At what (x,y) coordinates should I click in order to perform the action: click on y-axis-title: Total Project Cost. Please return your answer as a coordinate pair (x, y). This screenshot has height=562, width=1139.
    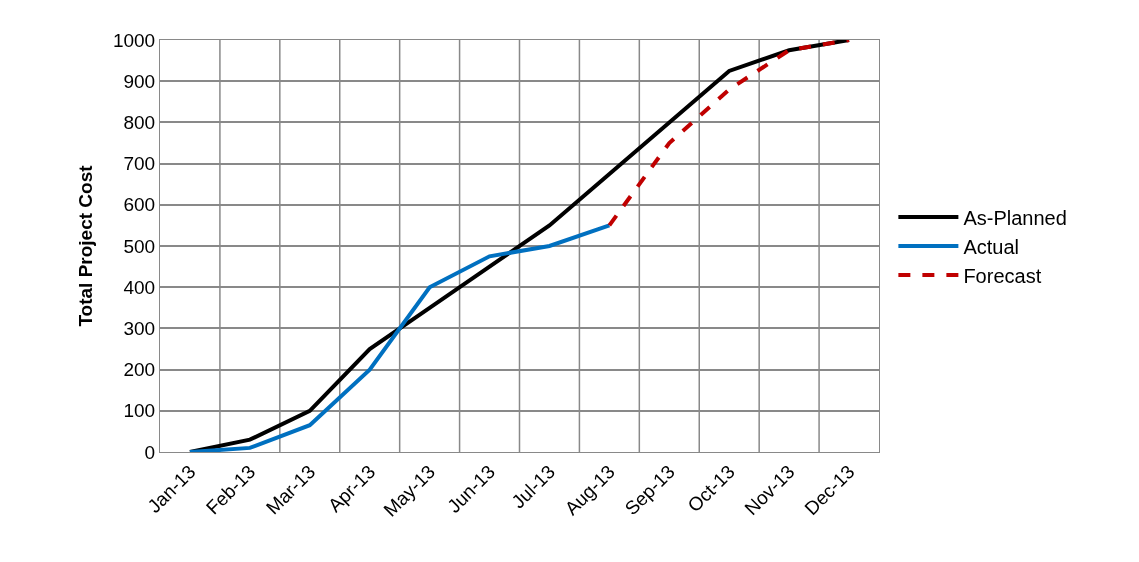
    Looking at the image, I should click on (85, 245).